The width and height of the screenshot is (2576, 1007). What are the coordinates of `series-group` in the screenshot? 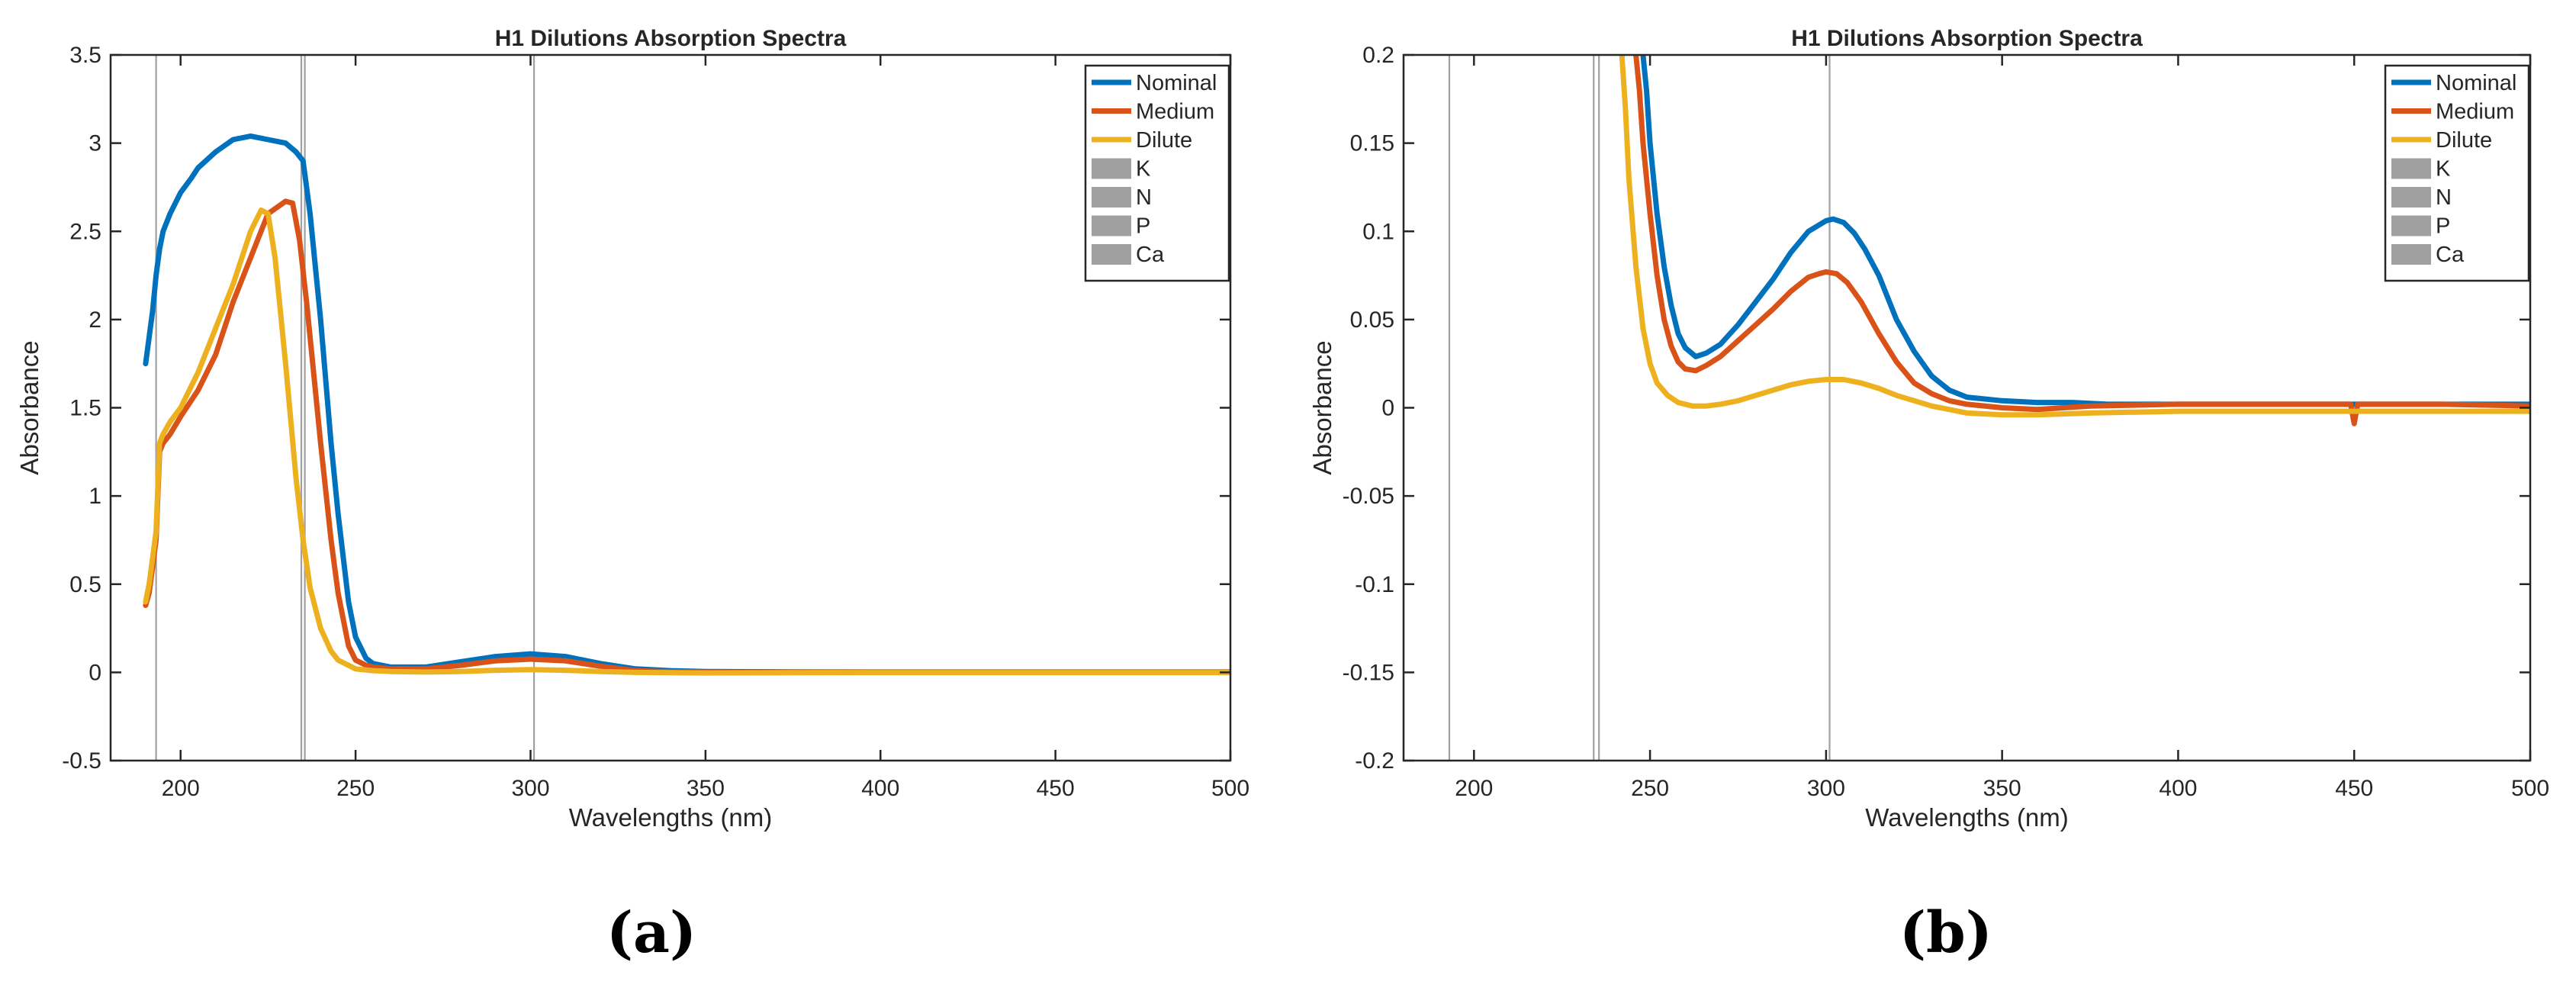 It's located at (2074, 241).